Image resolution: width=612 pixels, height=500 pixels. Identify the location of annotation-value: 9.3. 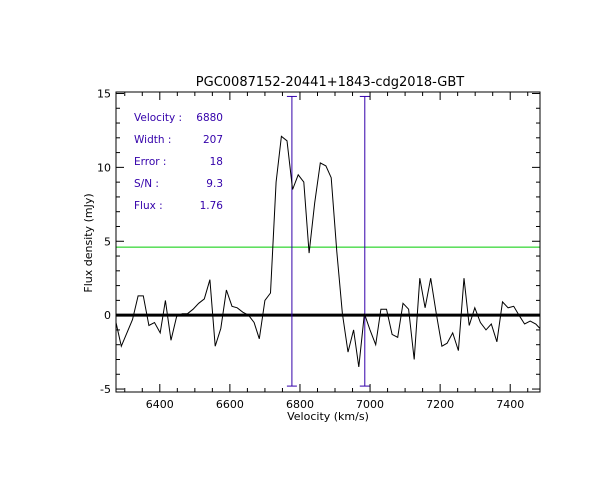
(214, 184).